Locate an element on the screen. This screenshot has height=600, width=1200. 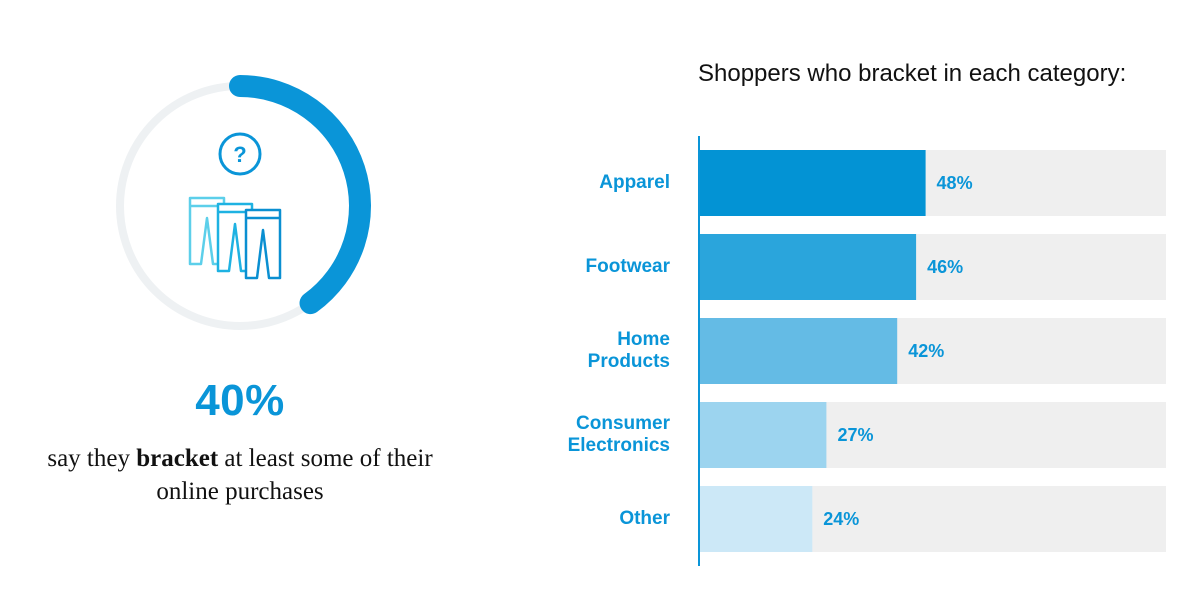
category-label-line: Products is located at coordinates (628, 361).